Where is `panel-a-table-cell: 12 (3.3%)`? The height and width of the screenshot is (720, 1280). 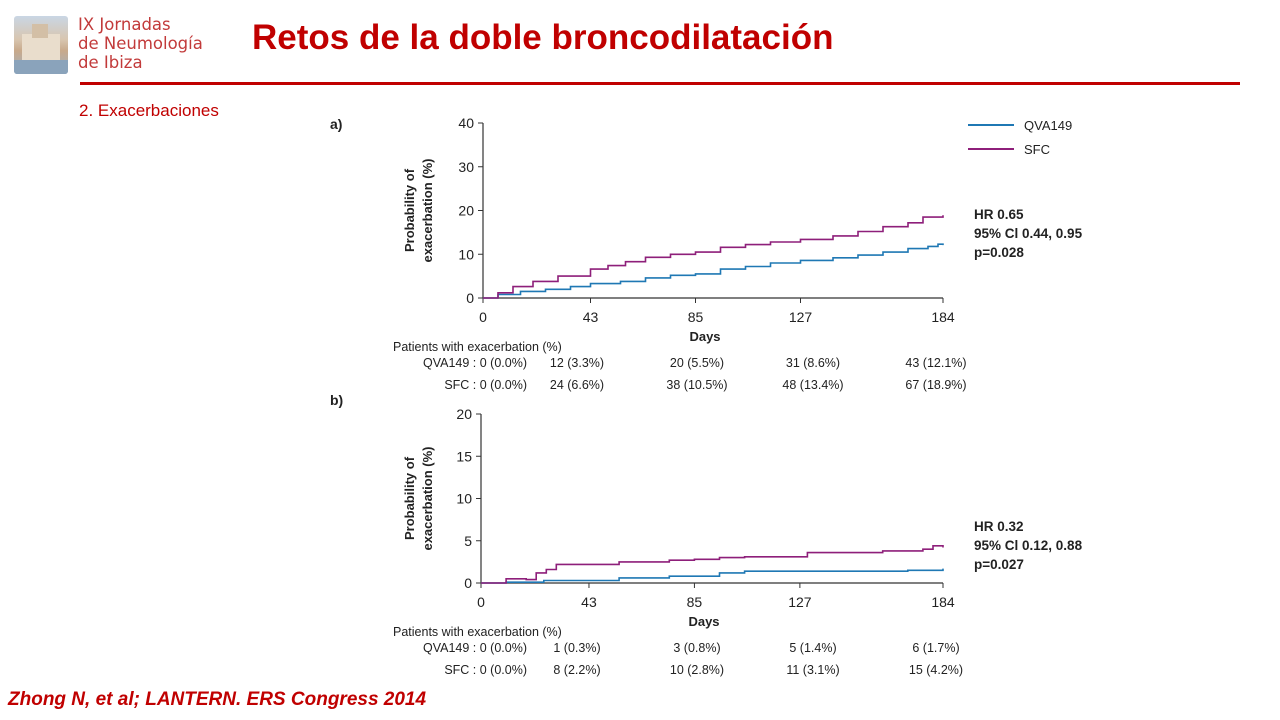 panel-a-table-cell: 12 (3.3%) is located at coordinates (577, 363).